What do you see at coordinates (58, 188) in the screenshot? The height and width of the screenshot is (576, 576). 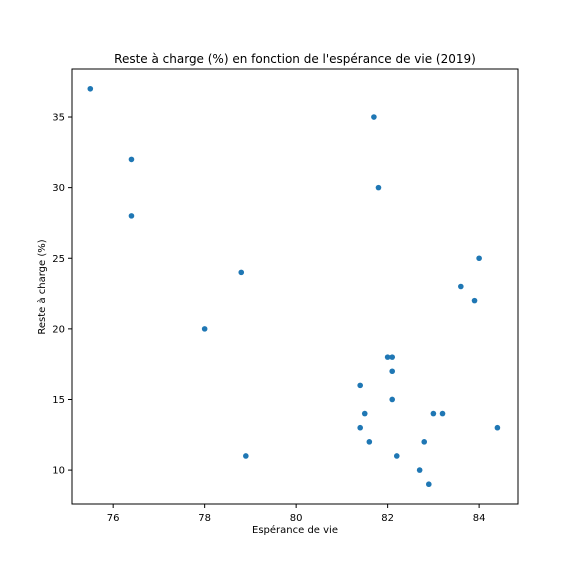 I see `y-tick-label: 30` at bounding box center [58, 188].